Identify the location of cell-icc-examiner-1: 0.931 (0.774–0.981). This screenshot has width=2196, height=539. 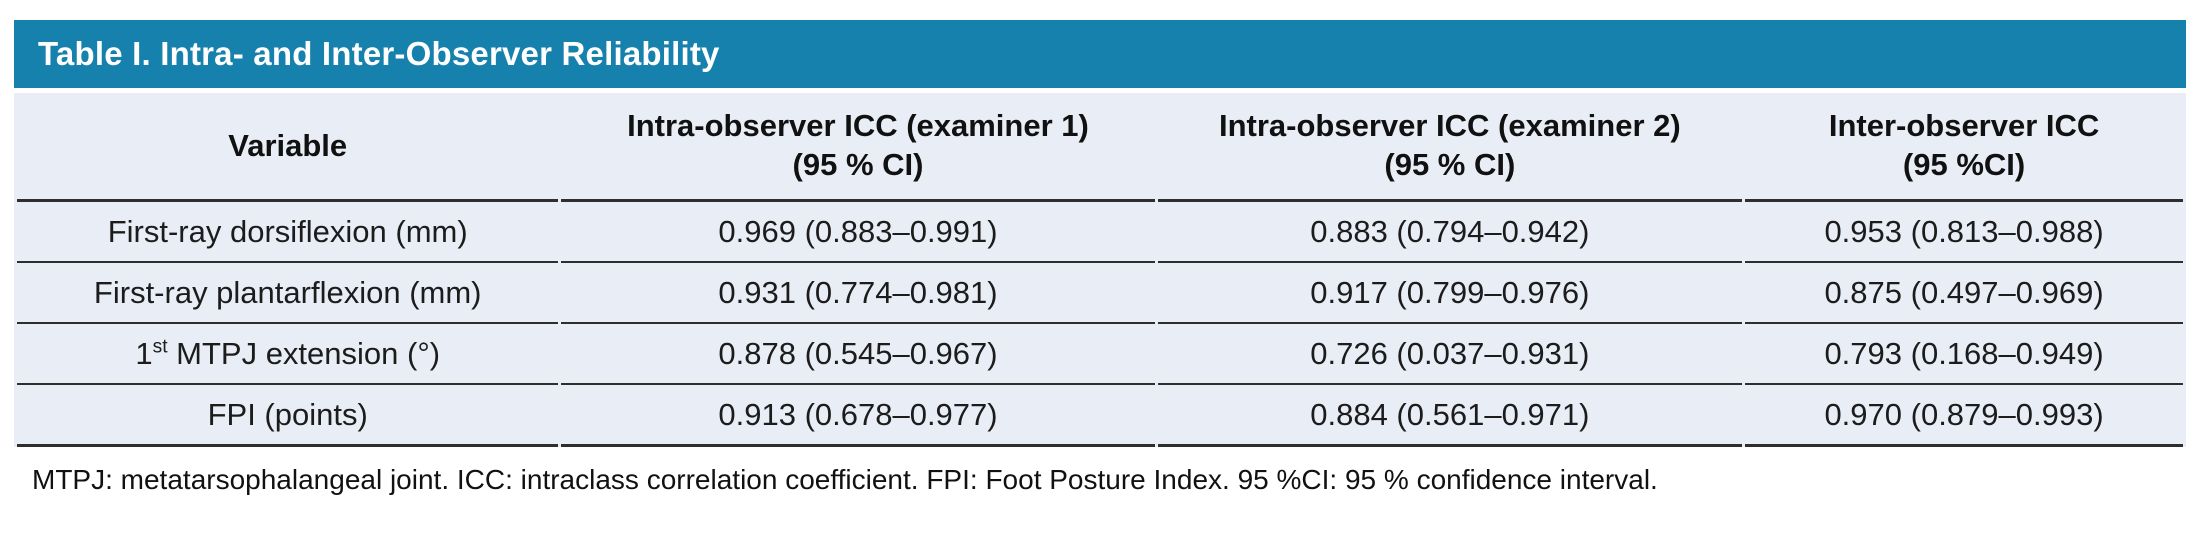
(858, 293).